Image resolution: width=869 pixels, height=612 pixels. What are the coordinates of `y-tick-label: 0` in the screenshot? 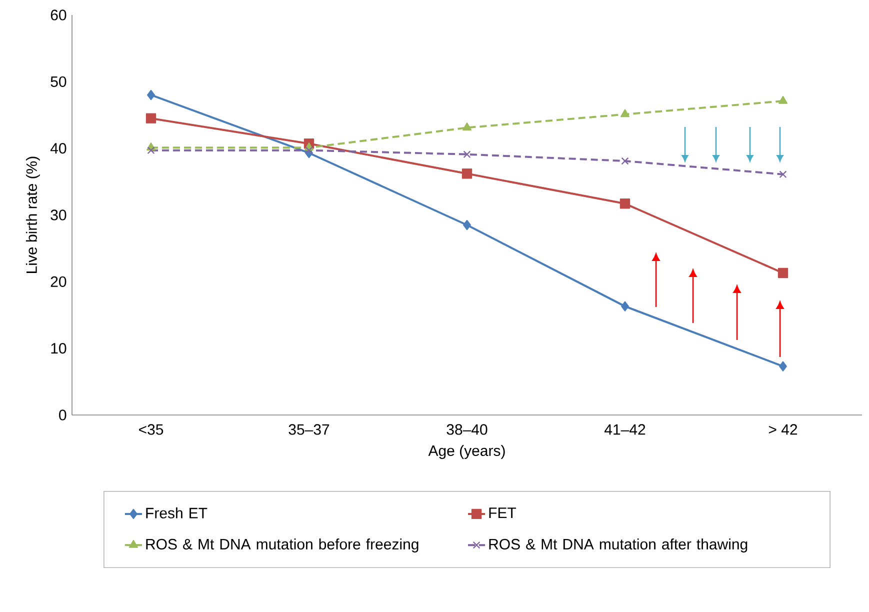 It's located at (62, 415).